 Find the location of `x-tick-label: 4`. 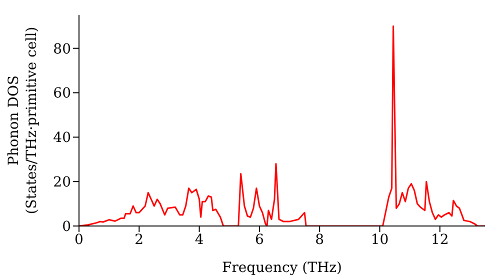

x-tick-label: 4 is located at coordinates (199, 240).